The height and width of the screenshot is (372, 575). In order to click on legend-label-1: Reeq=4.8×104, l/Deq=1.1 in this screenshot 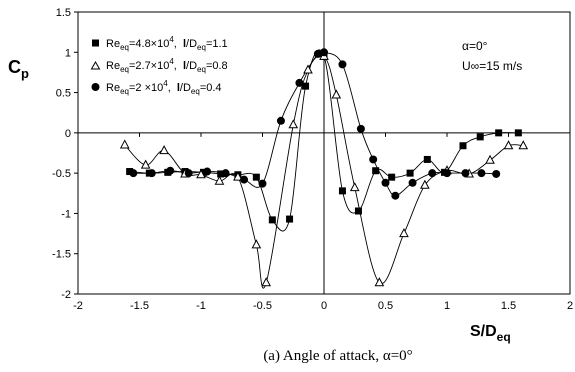, I will do `click(167, 43)`.